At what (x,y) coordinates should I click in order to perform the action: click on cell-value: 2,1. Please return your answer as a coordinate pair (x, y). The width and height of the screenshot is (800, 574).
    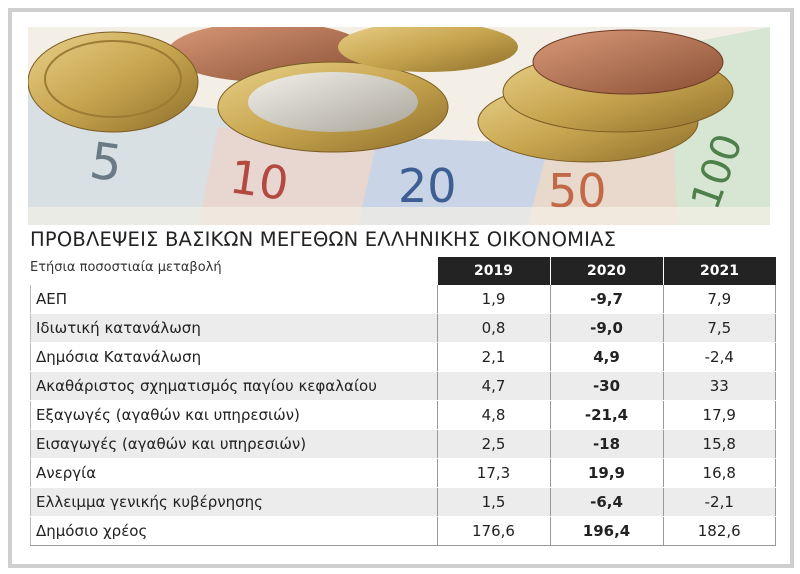
    Looking at the image, I should click on (493, 357).